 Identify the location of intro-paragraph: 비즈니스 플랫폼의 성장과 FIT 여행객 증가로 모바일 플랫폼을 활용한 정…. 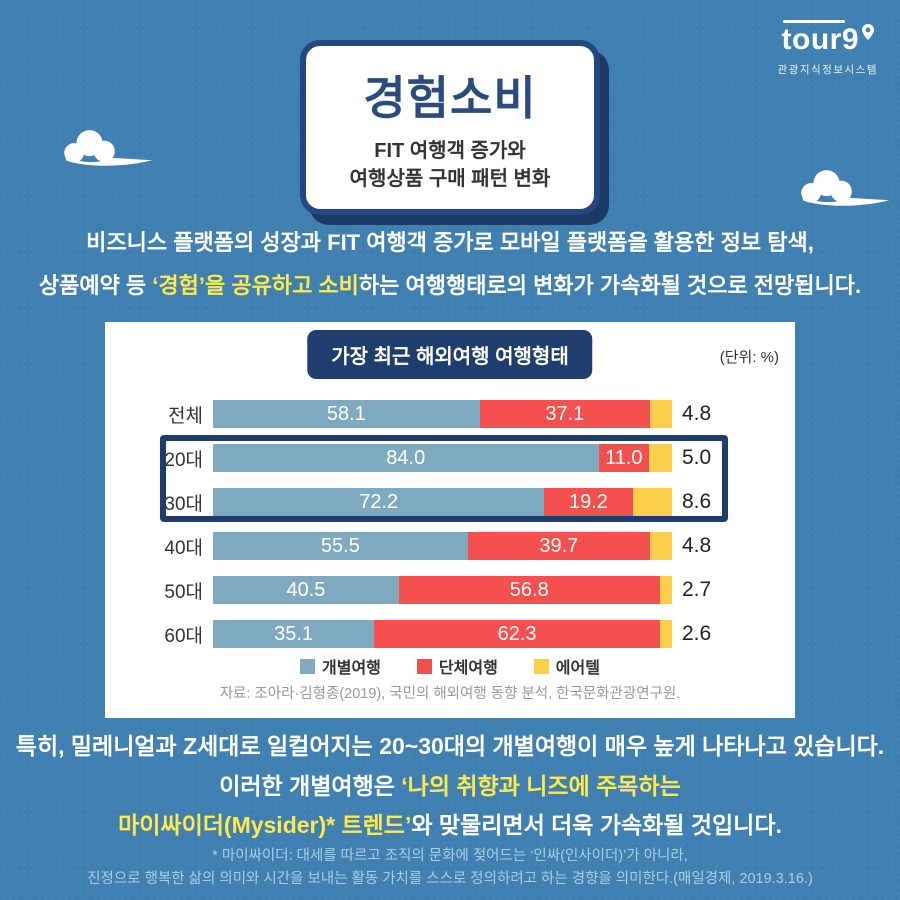
(450, 265).